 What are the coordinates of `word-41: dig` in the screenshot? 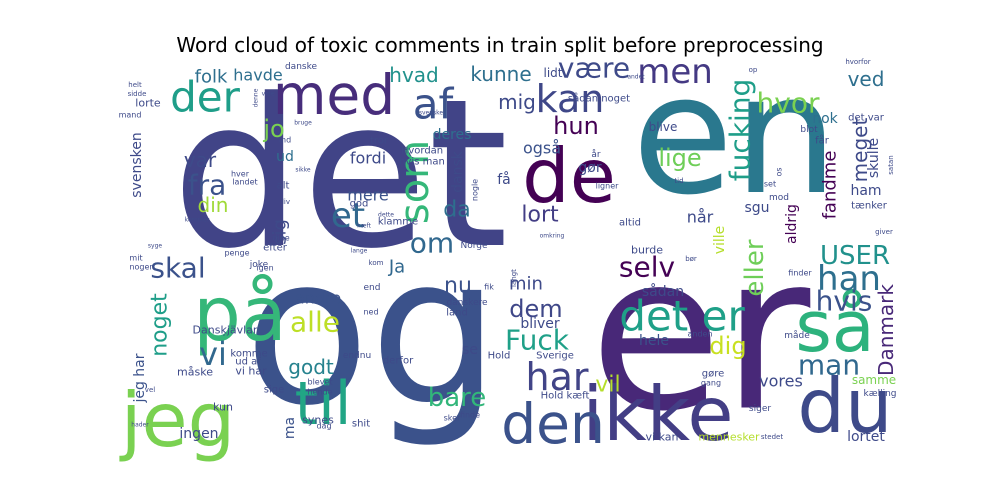 It's located at (727, 346).